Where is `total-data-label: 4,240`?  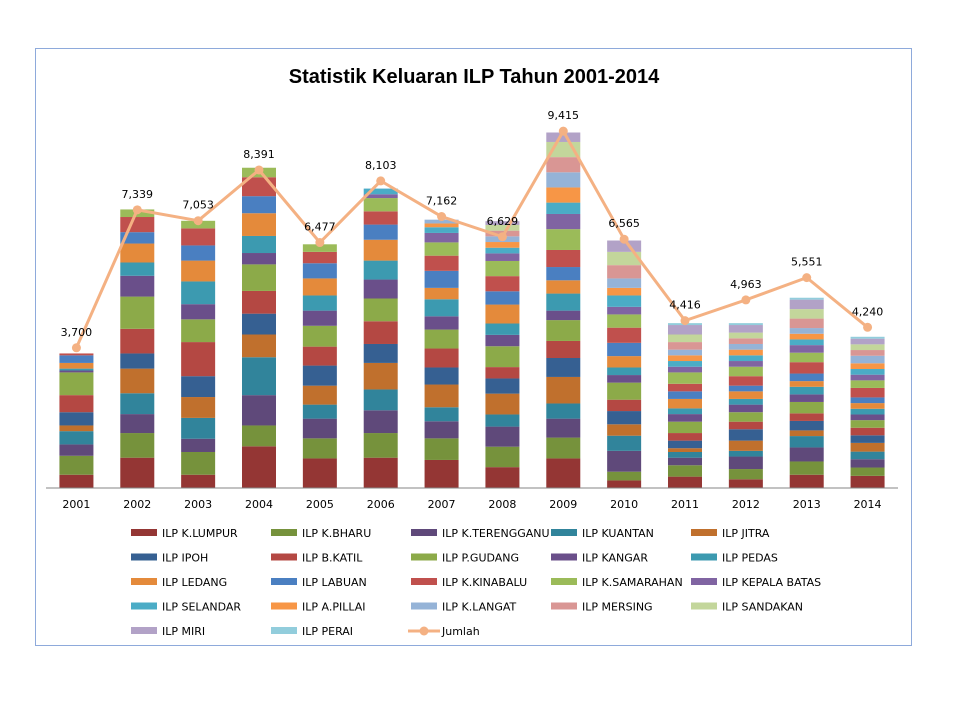 total-data-label: 4,240 is located at coordinates (868, 311).